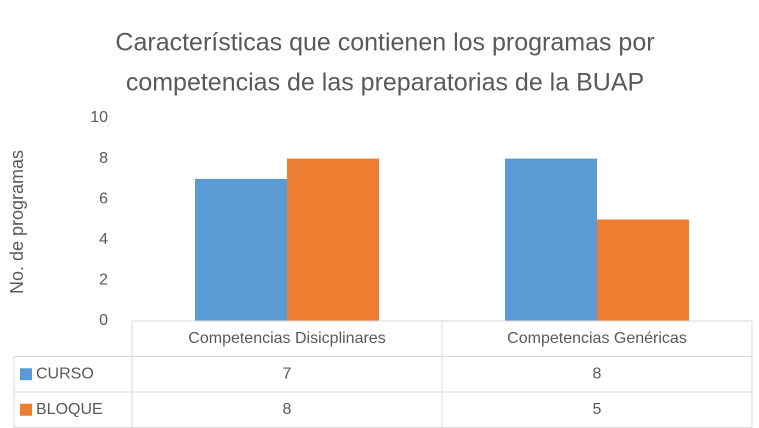 The width and height of the screenshot is (759, 428). Describe the element at coordinates (287, 373) in the screenshot. I see `table-value: 7` at that location.